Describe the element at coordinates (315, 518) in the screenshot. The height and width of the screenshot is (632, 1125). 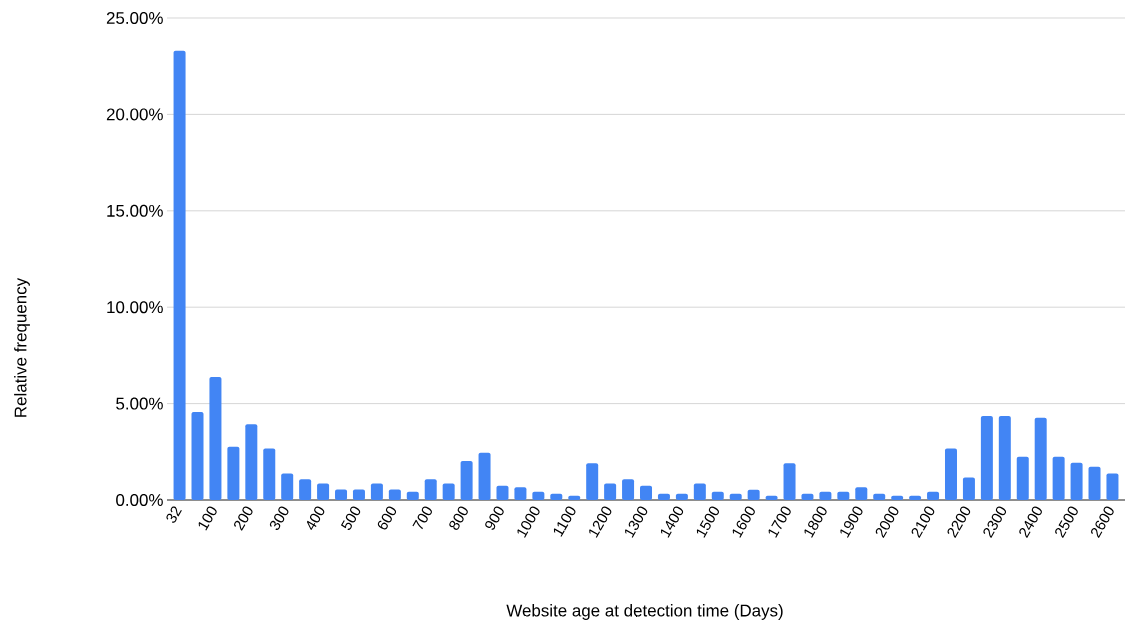
I see `x-tick-label: 400` at that location.